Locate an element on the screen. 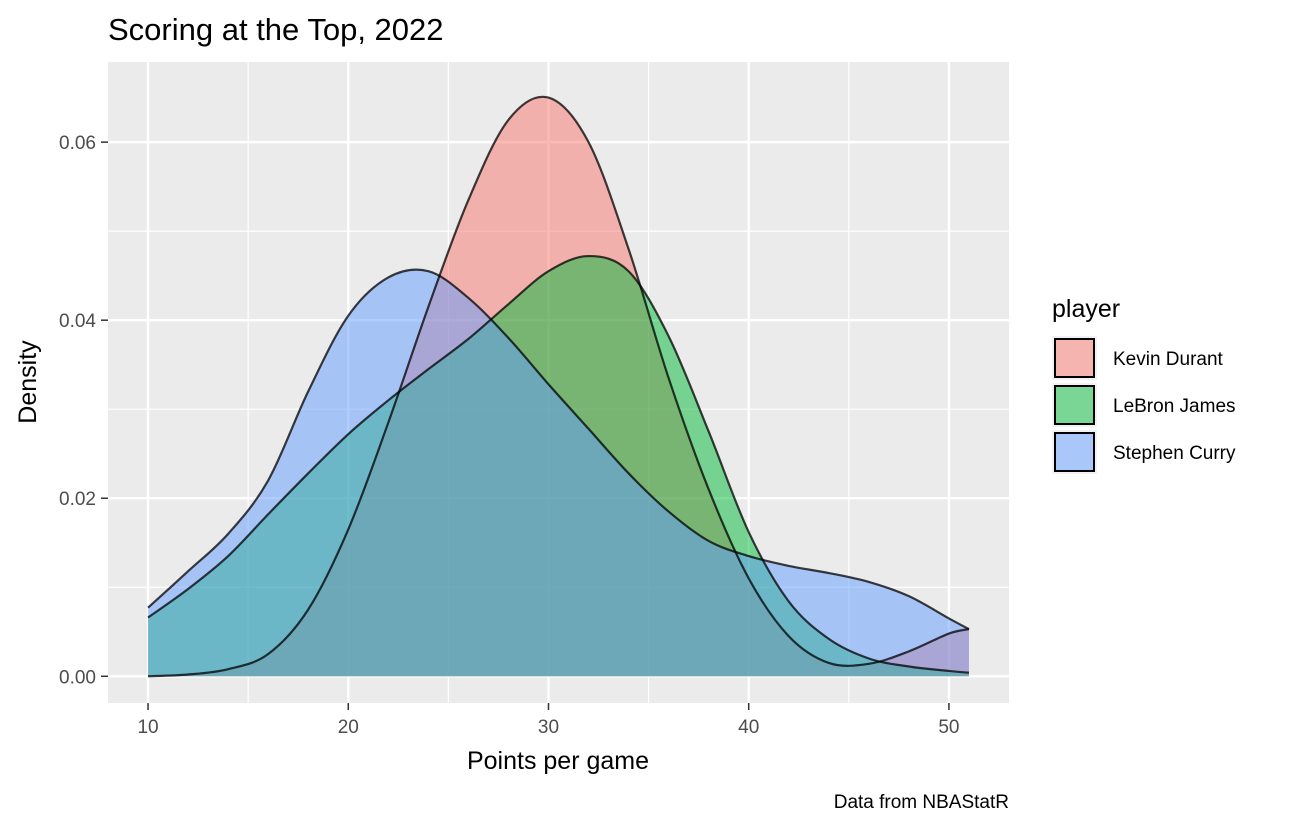 The image size is (1294, 826). chart-title: Scoring at the Top, 2022 is located at coordinates (276, 29).